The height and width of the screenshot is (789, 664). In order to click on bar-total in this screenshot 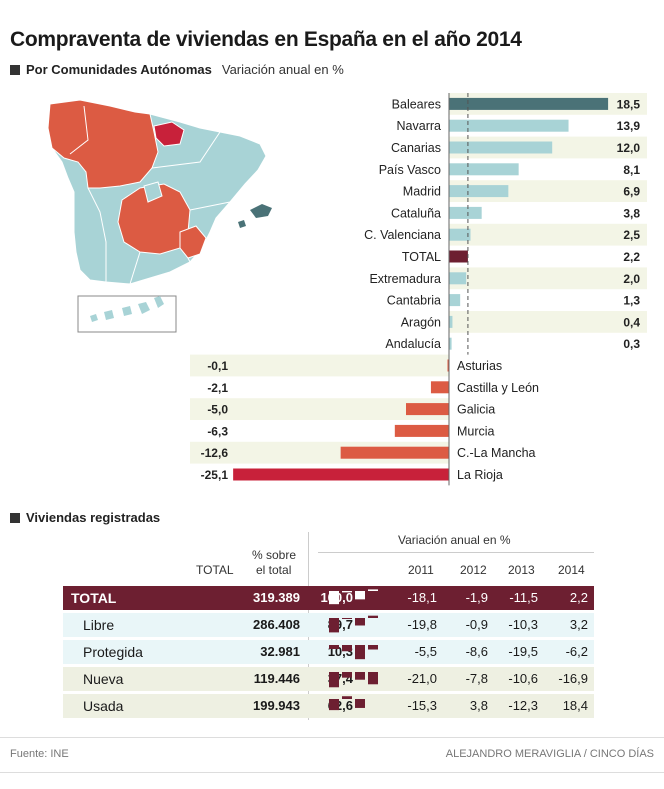, I will do `click(458, 256)`.